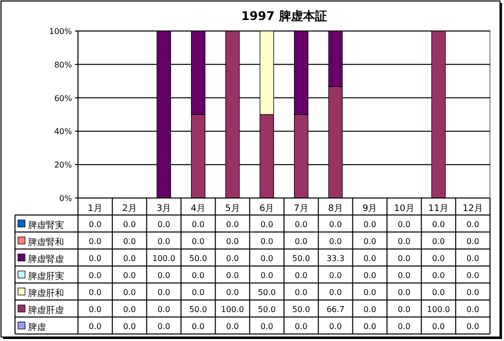 This screenshot has width=504, height=341. I want to click on x-tick-label: 1月, so click(95, 209).